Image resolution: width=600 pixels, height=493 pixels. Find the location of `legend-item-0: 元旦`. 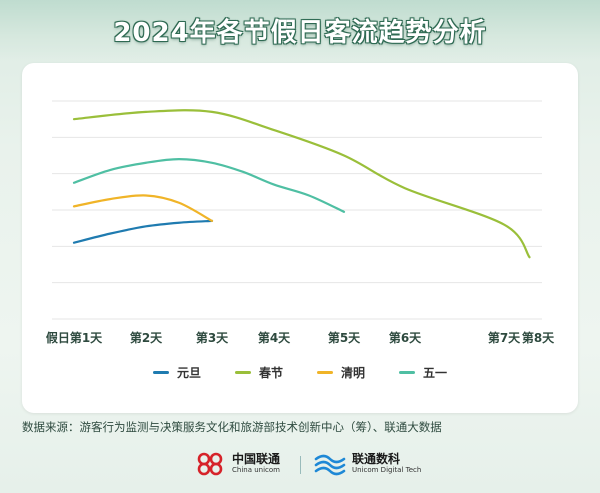

legend-item-0: 元旦 is located at coordinates (176, 372).